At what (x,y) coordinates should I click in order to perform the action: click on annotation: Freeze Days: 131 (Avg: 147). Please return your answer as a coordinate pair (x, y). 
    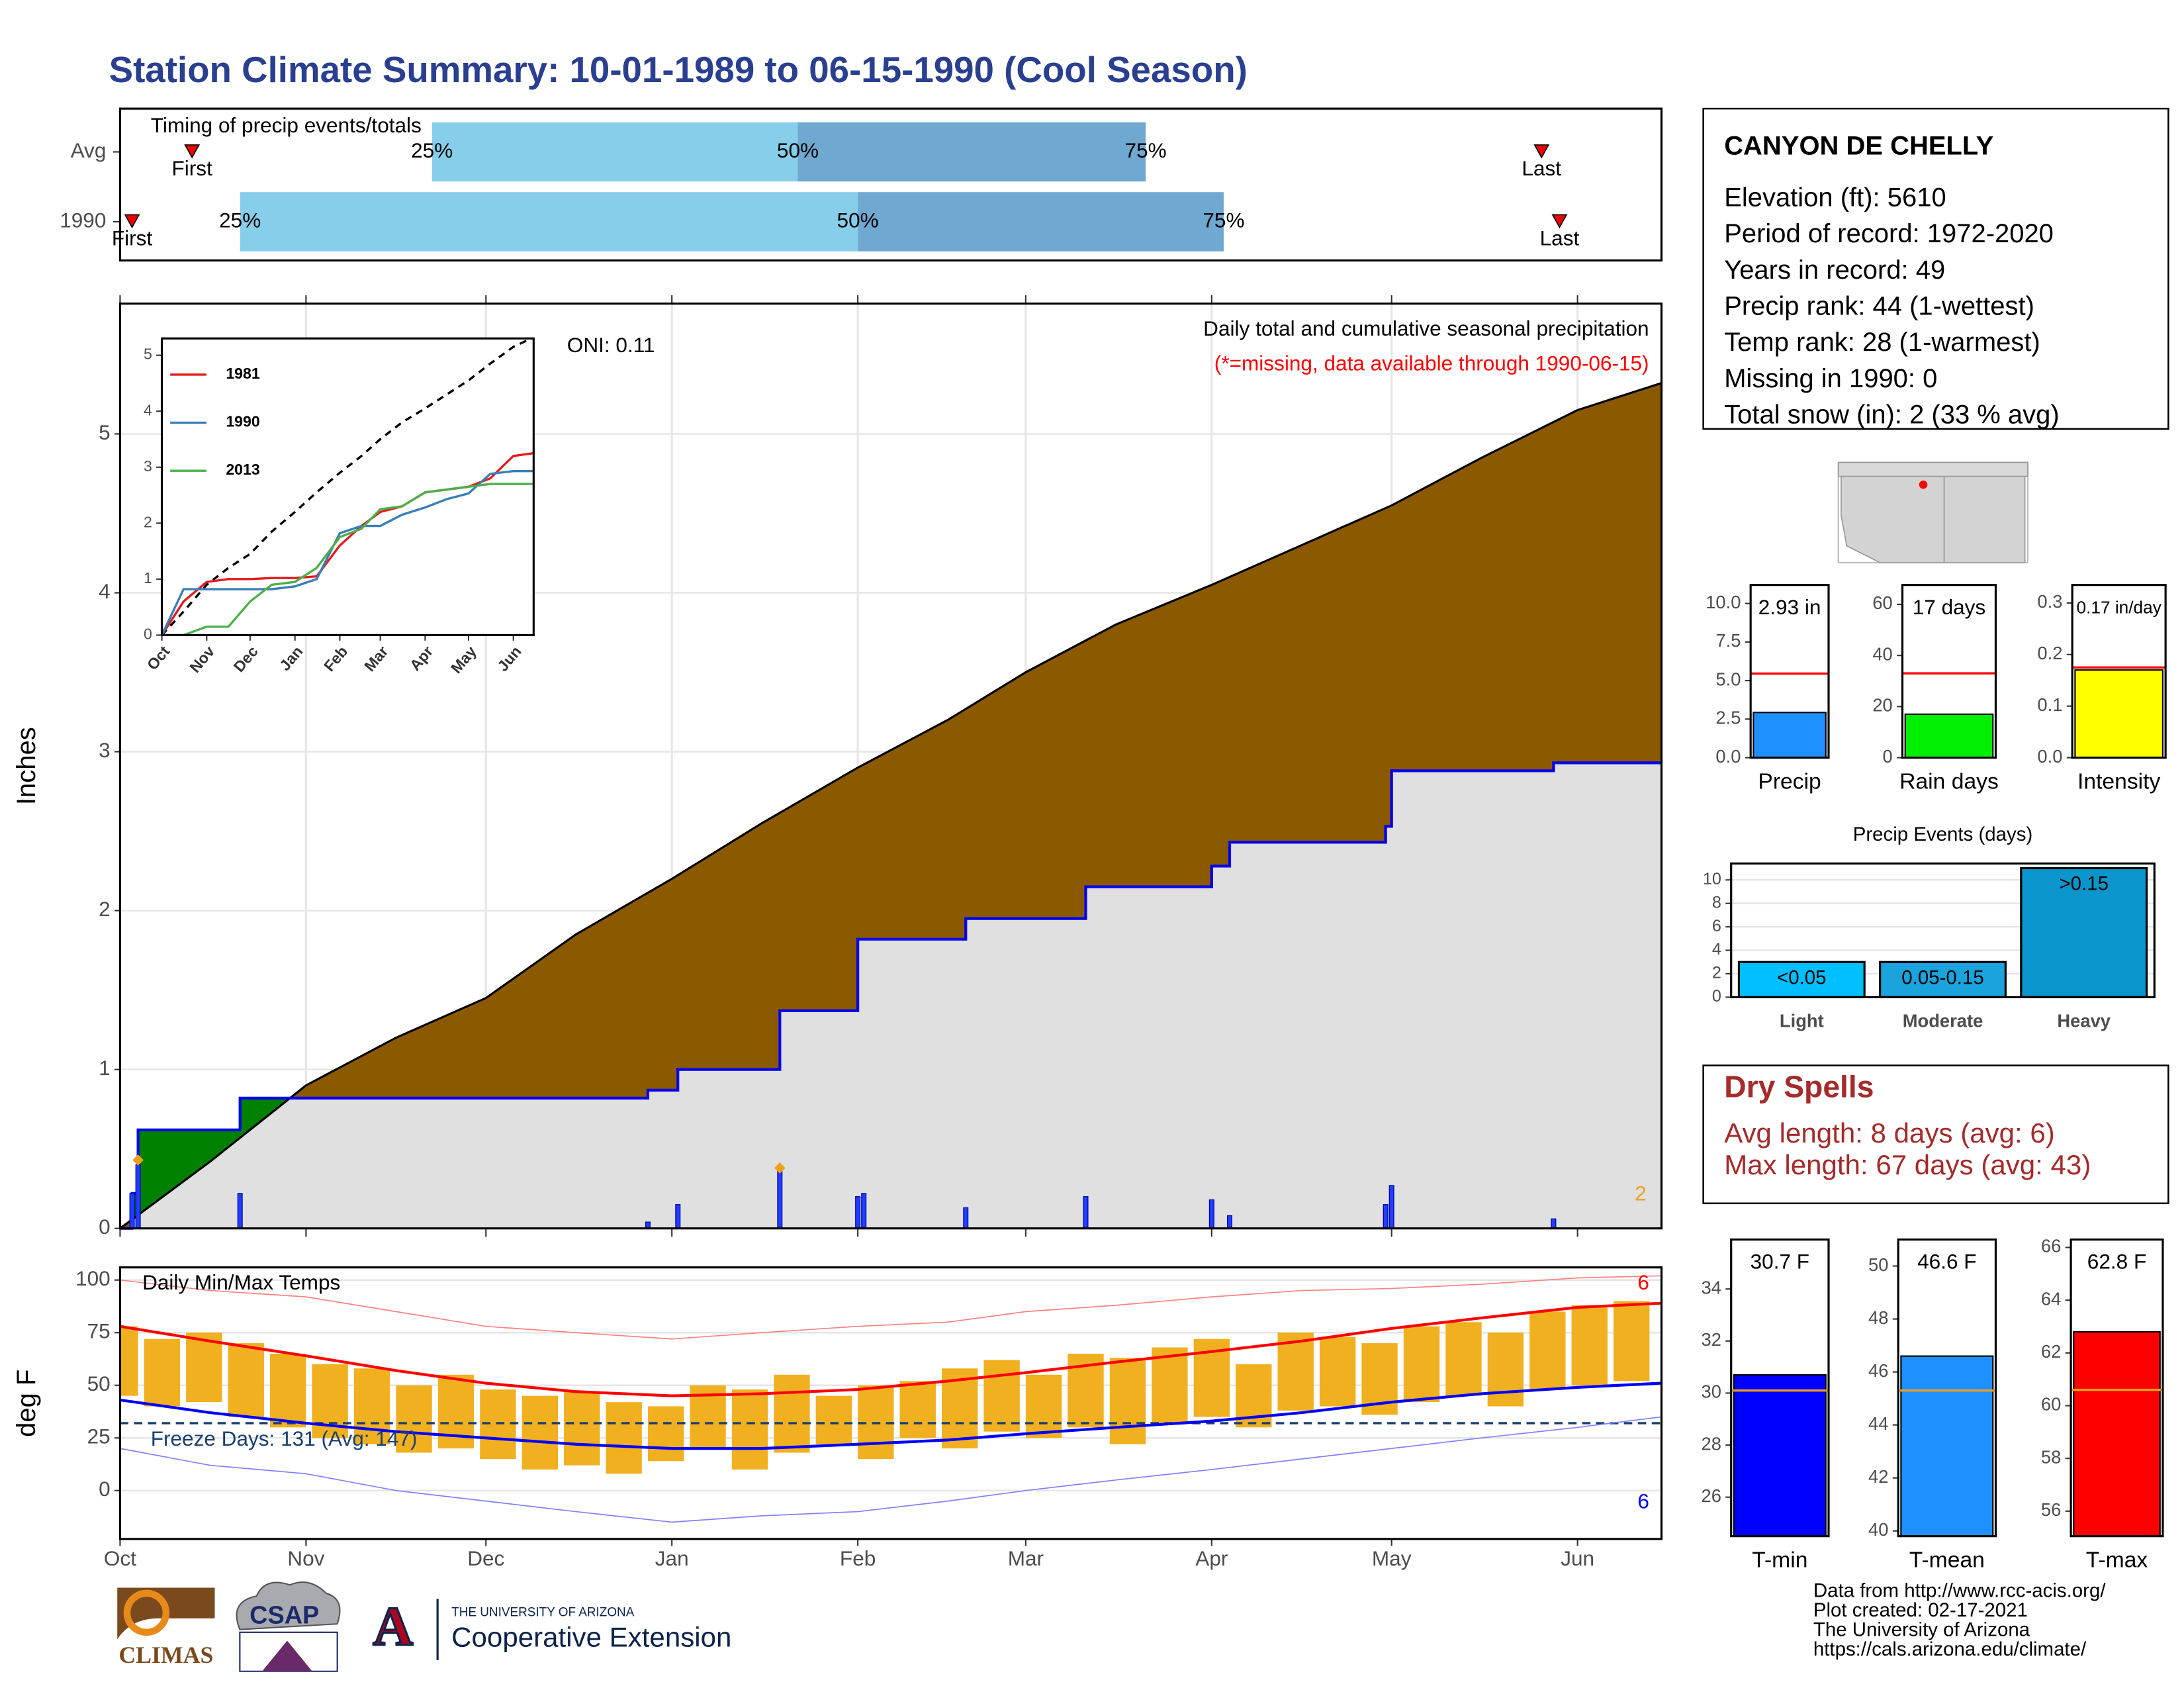
    Looking at the image, I should click on (284, 1438).